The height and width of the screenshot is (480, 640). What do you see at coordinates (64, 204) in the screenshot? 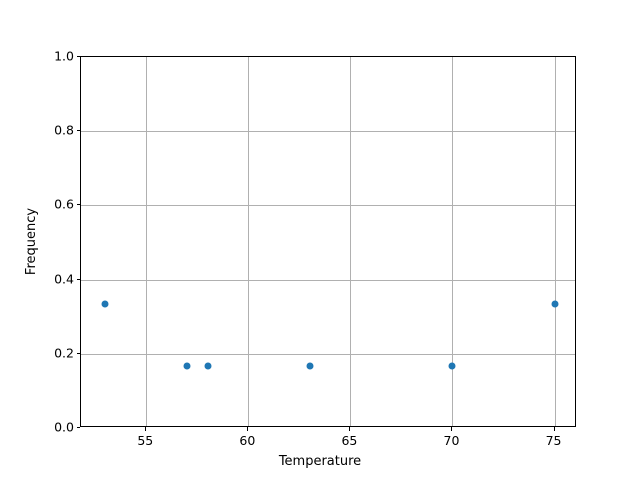
I see `y-tick-label: 0.6` at bounding box center [64, 204].